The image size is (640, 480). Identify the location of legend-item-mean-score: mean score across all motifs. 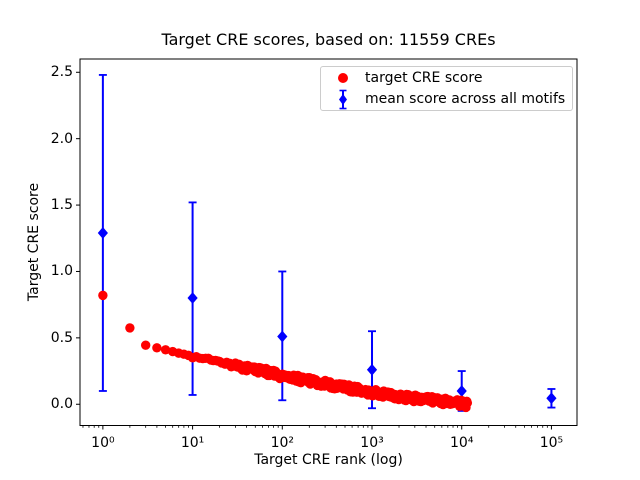
(446, 99).